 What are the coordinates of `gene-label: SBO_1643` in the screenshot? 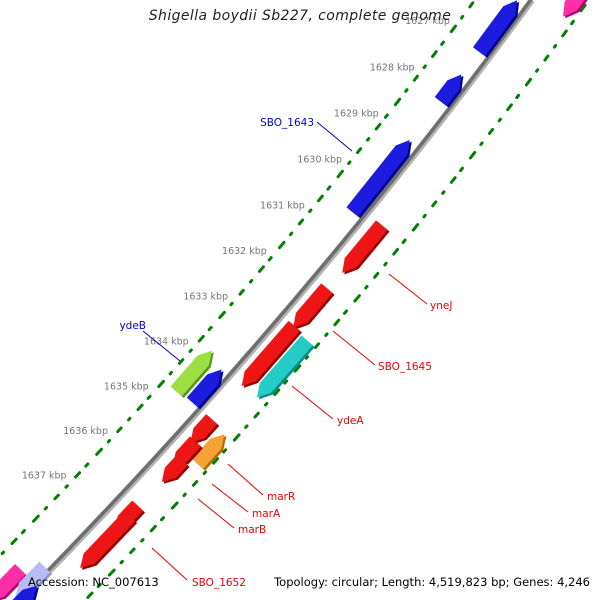 It's located at (287, 123).